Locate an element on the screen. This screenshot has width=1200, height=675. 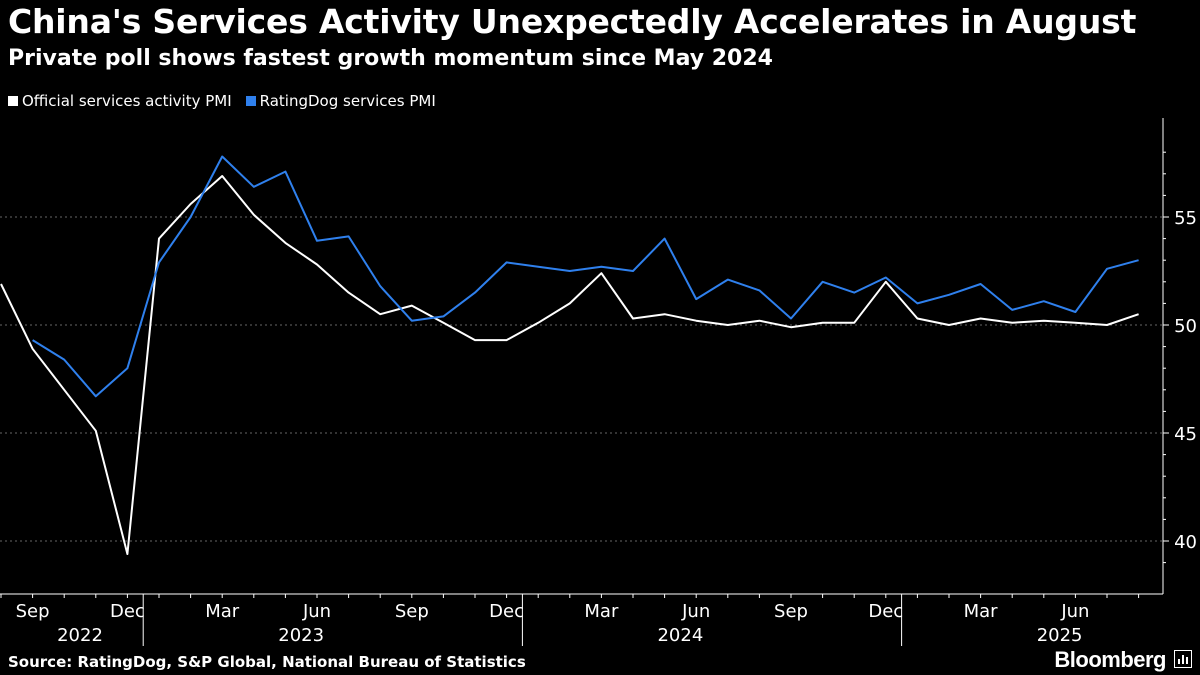
legend-item-official: Official services activity PMI is located at coordinates (120, 101).